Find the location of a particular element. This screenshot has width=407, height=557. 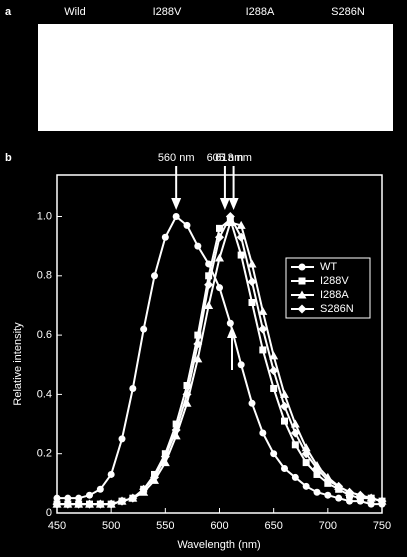

y-tick-label: 0 is located at coordinates (49, 513).